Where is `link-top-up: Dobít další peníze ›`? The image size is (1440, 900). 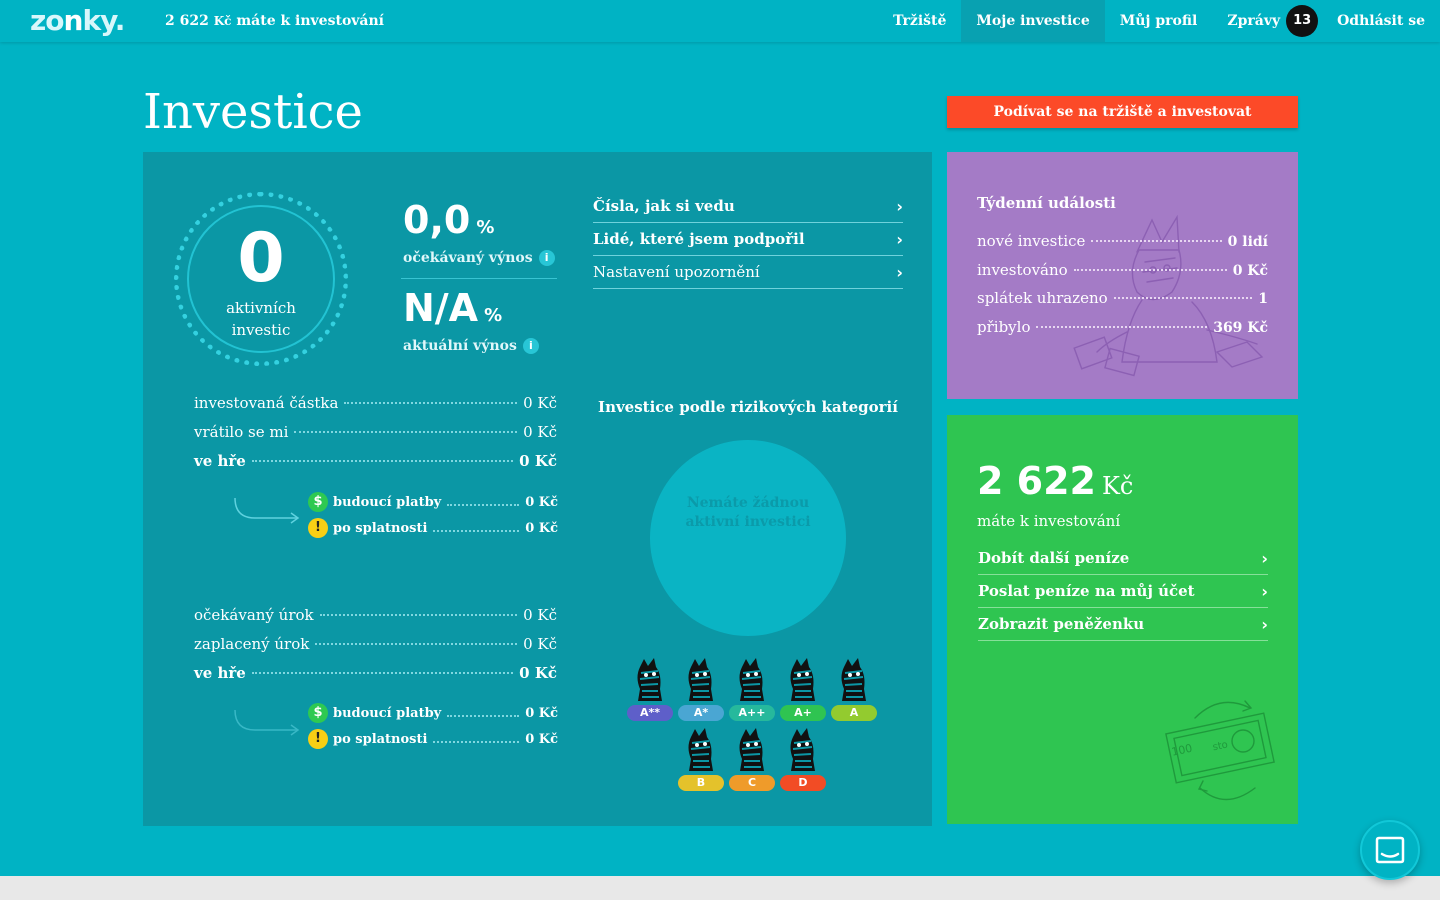 link-top-up: Dobít další peníze › is located at coordinates (1123, 558).